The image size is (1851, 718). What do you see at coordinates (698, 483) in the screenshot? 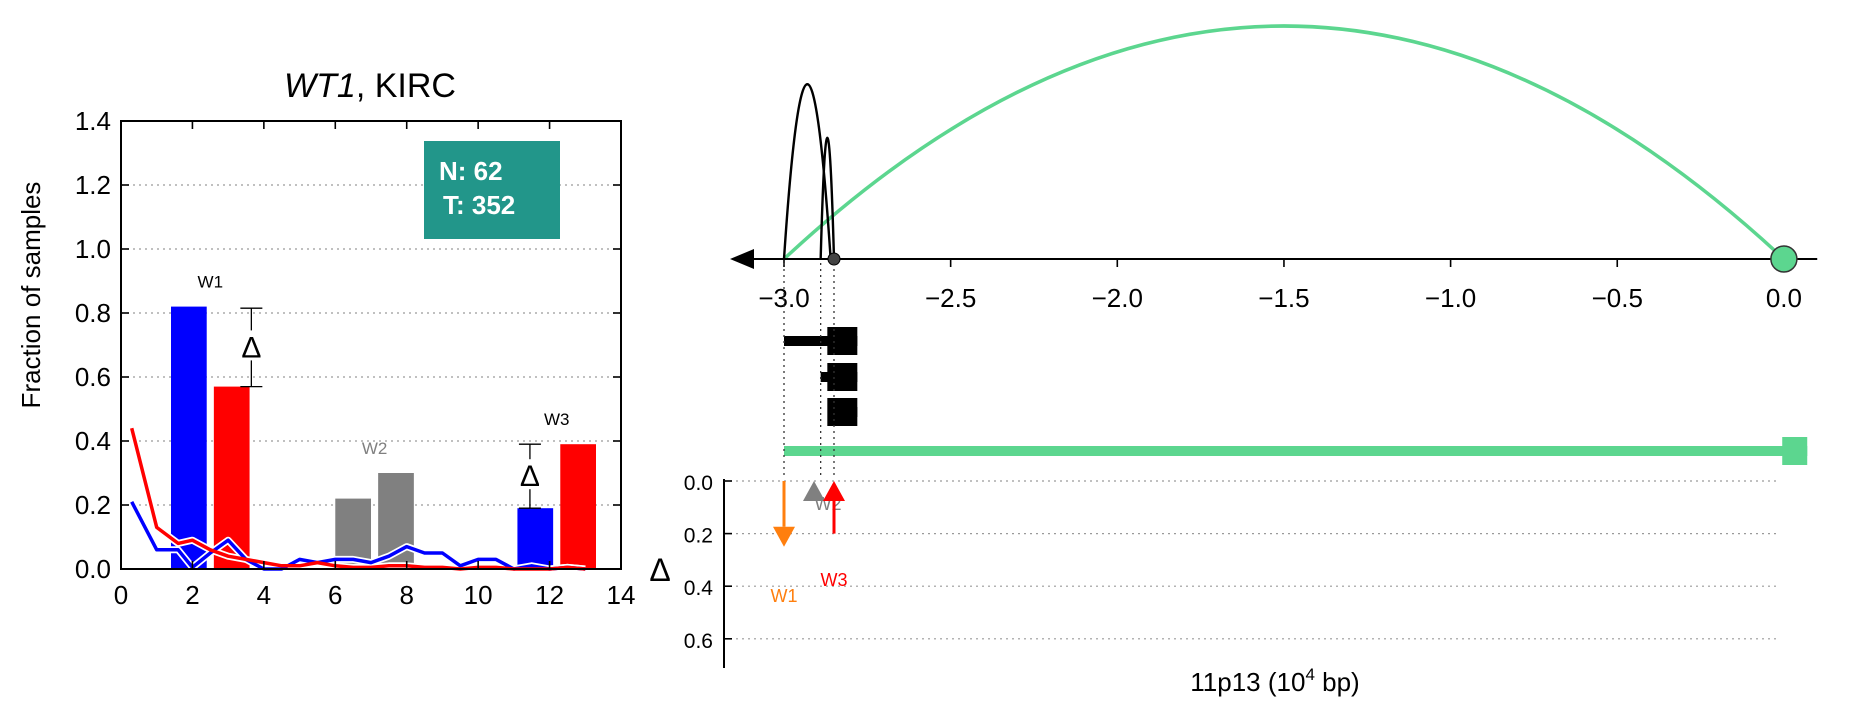
I see `delta-tick-label: 0.0` at bounding box center [698, 483].